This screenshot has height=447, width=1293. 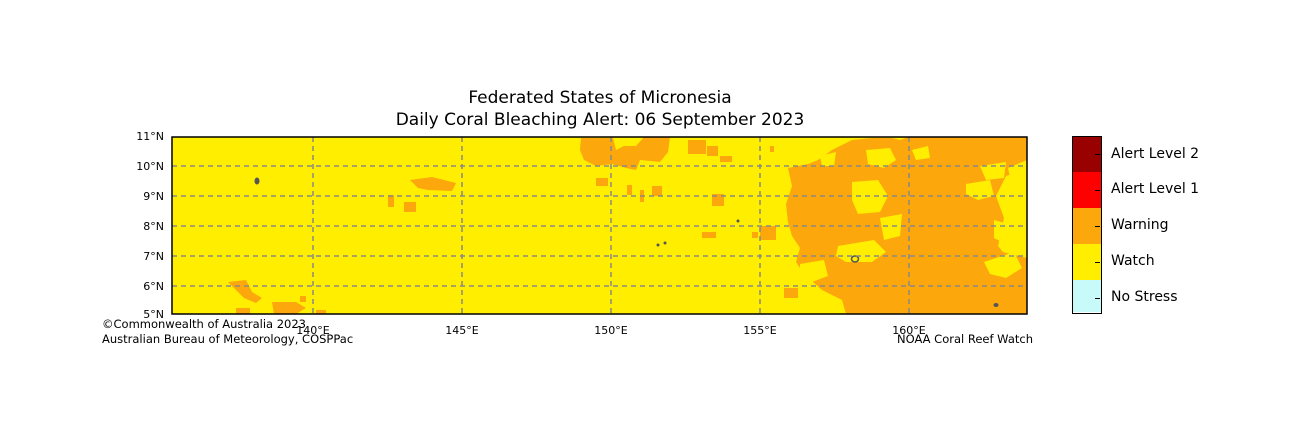 I want to click on credit-noaa: NOAA Coral Reef Watch, so click(x=965, y=339).